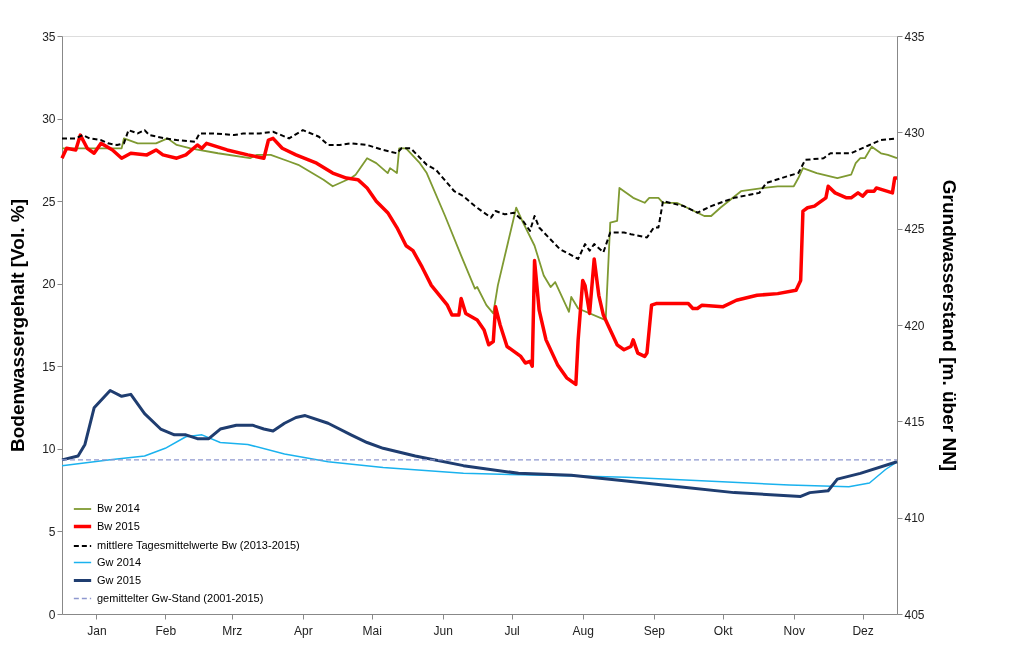 The width and height of the screenshot is (1011, 659). Describe the element at coordinates (303, 630) in the screenshot. I see `x-tick-label: Apr` at that location.